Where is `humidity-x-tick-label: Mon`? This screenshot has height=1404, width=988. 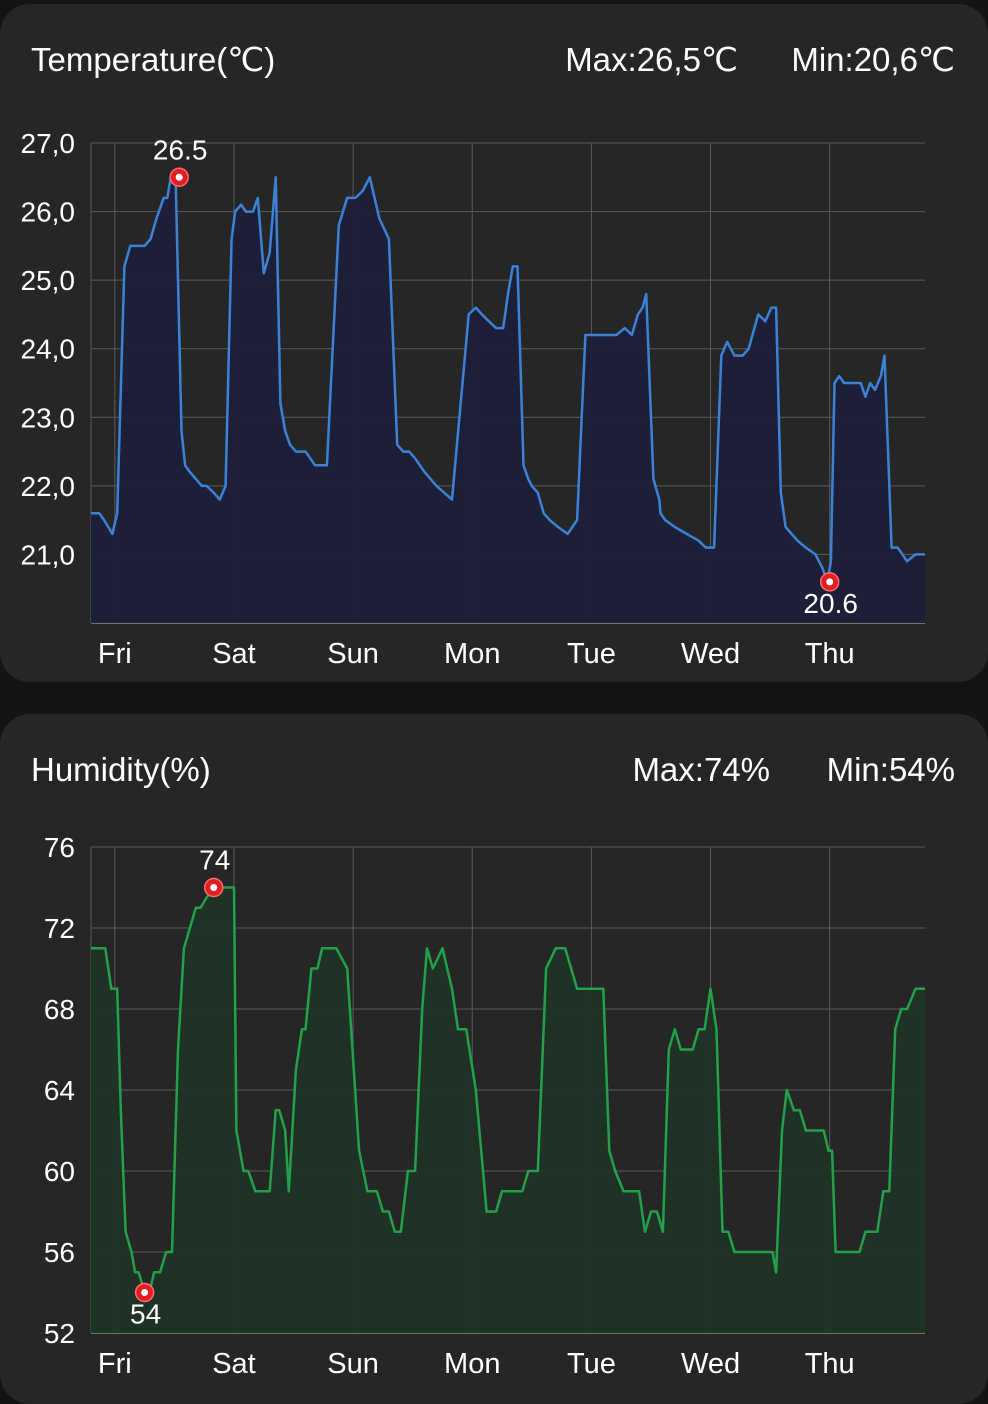
humidity-x-tick-label: Mon is located at coordinates (472, 1364).